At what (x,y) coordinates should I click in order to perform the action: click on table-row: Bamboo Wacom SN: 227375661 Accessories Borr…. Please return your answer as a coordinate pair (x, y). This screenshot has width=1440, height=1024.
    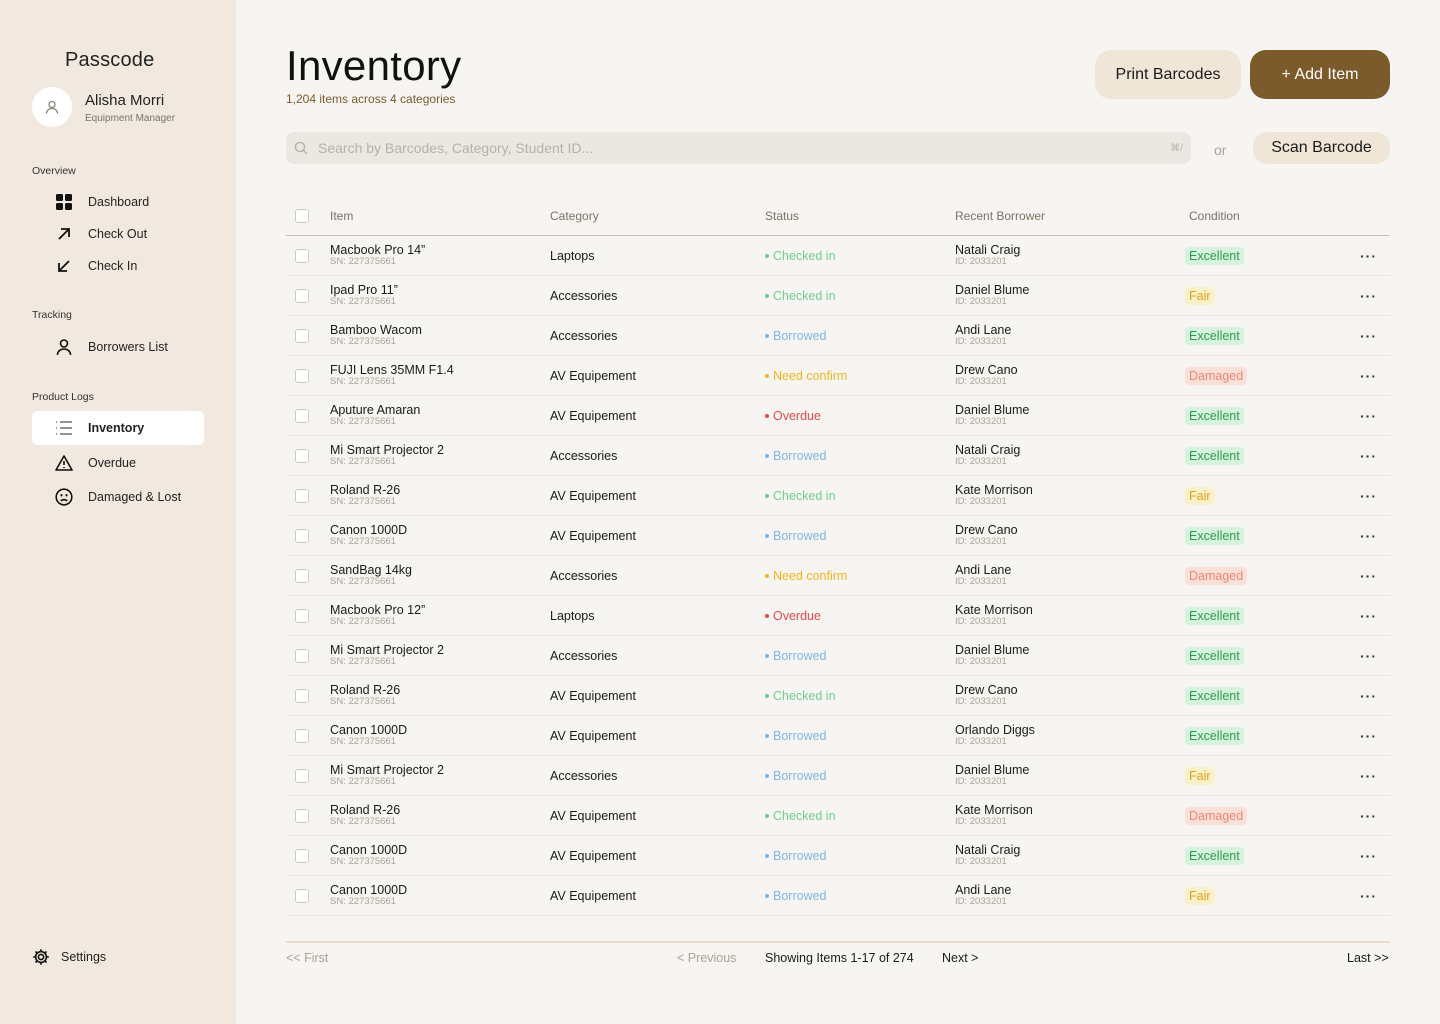
    Looking at the image, I should click on (838, 336).